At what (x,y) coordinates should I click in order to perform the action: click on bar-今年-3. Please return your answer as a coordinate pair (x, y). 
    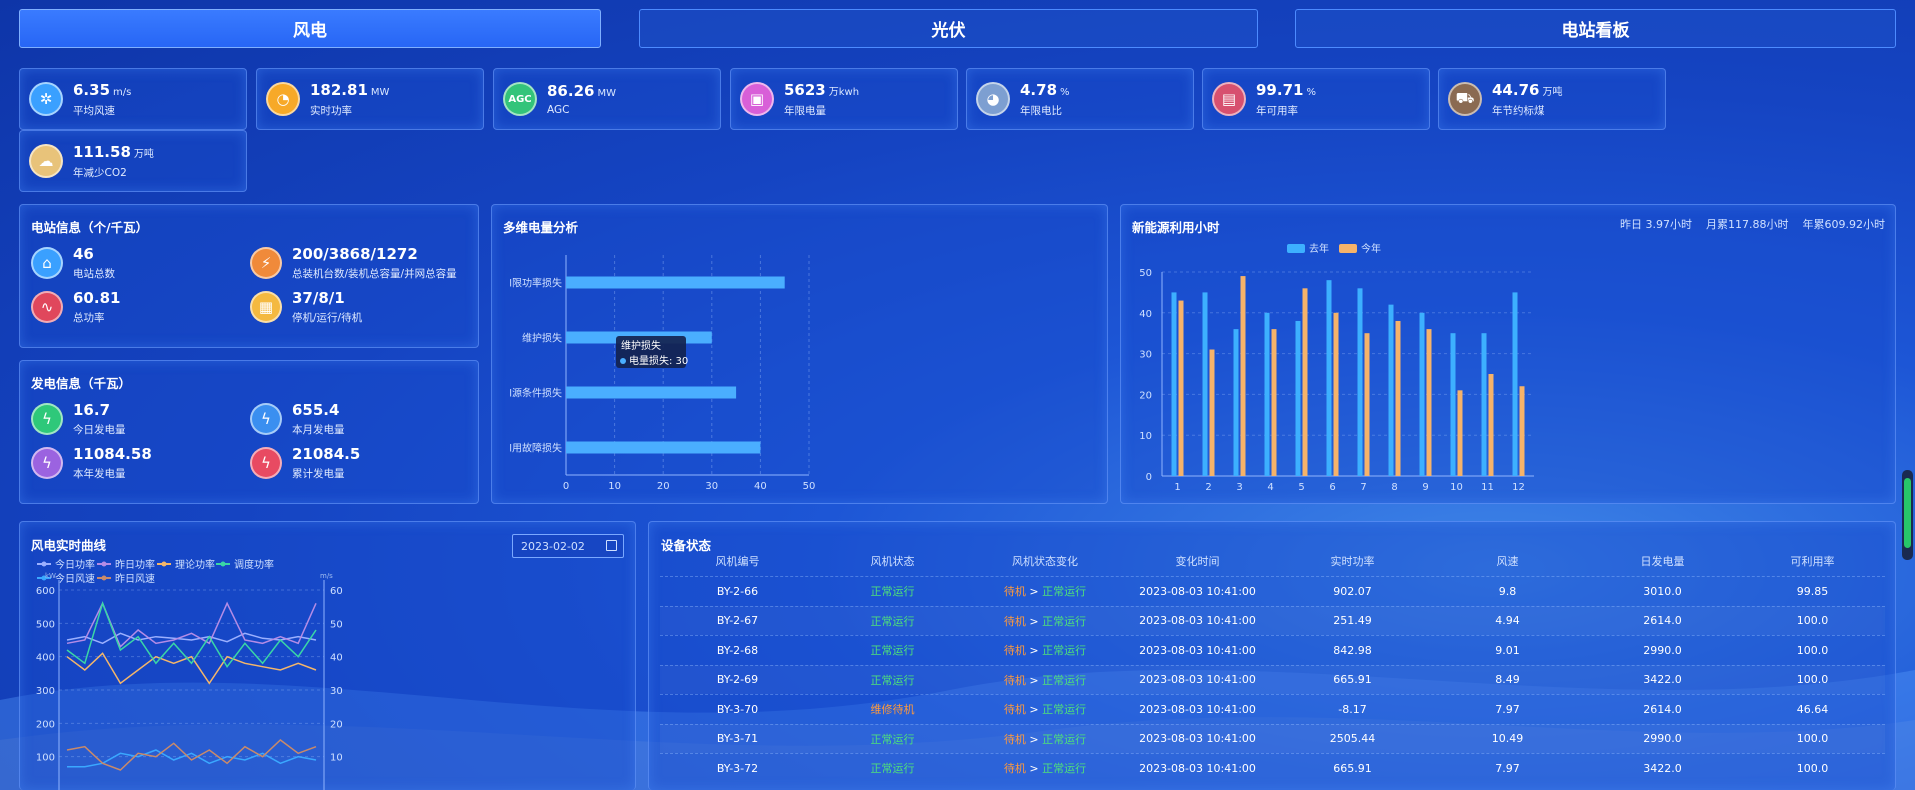
    Looking at the image, I should click on (1243, 376).